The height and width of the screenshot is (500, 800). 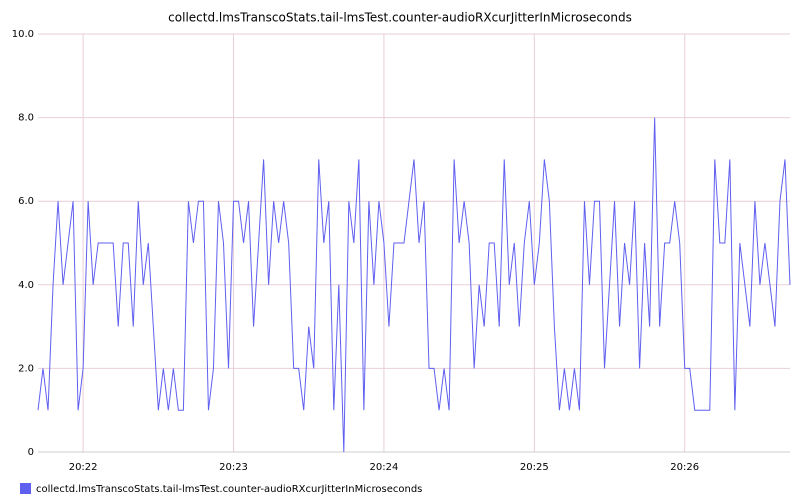 What do you see at coordinates (83, 467) in the screenshot?
I see `x-tick-label: 20:22` at bounding box center [83, 467].